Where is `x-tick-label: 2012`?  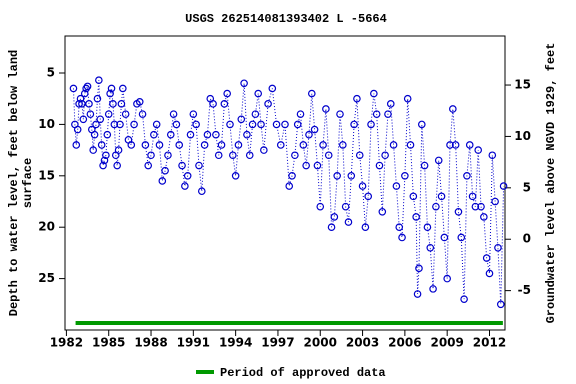
x-tick-label: 2012 is located at coordinates (489, 343).